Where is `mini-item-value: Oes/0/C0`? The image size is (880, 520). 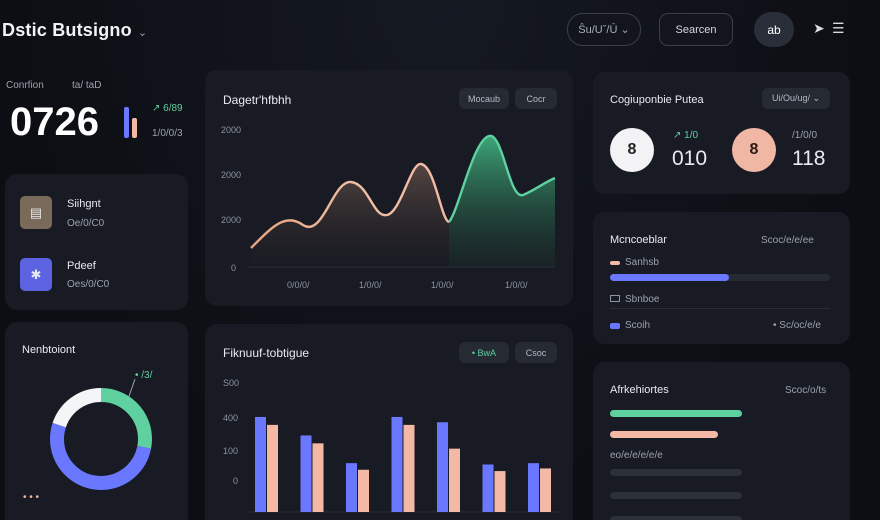 mini-item-value: Oes/0/C0 is located at coordinates (88, 284).